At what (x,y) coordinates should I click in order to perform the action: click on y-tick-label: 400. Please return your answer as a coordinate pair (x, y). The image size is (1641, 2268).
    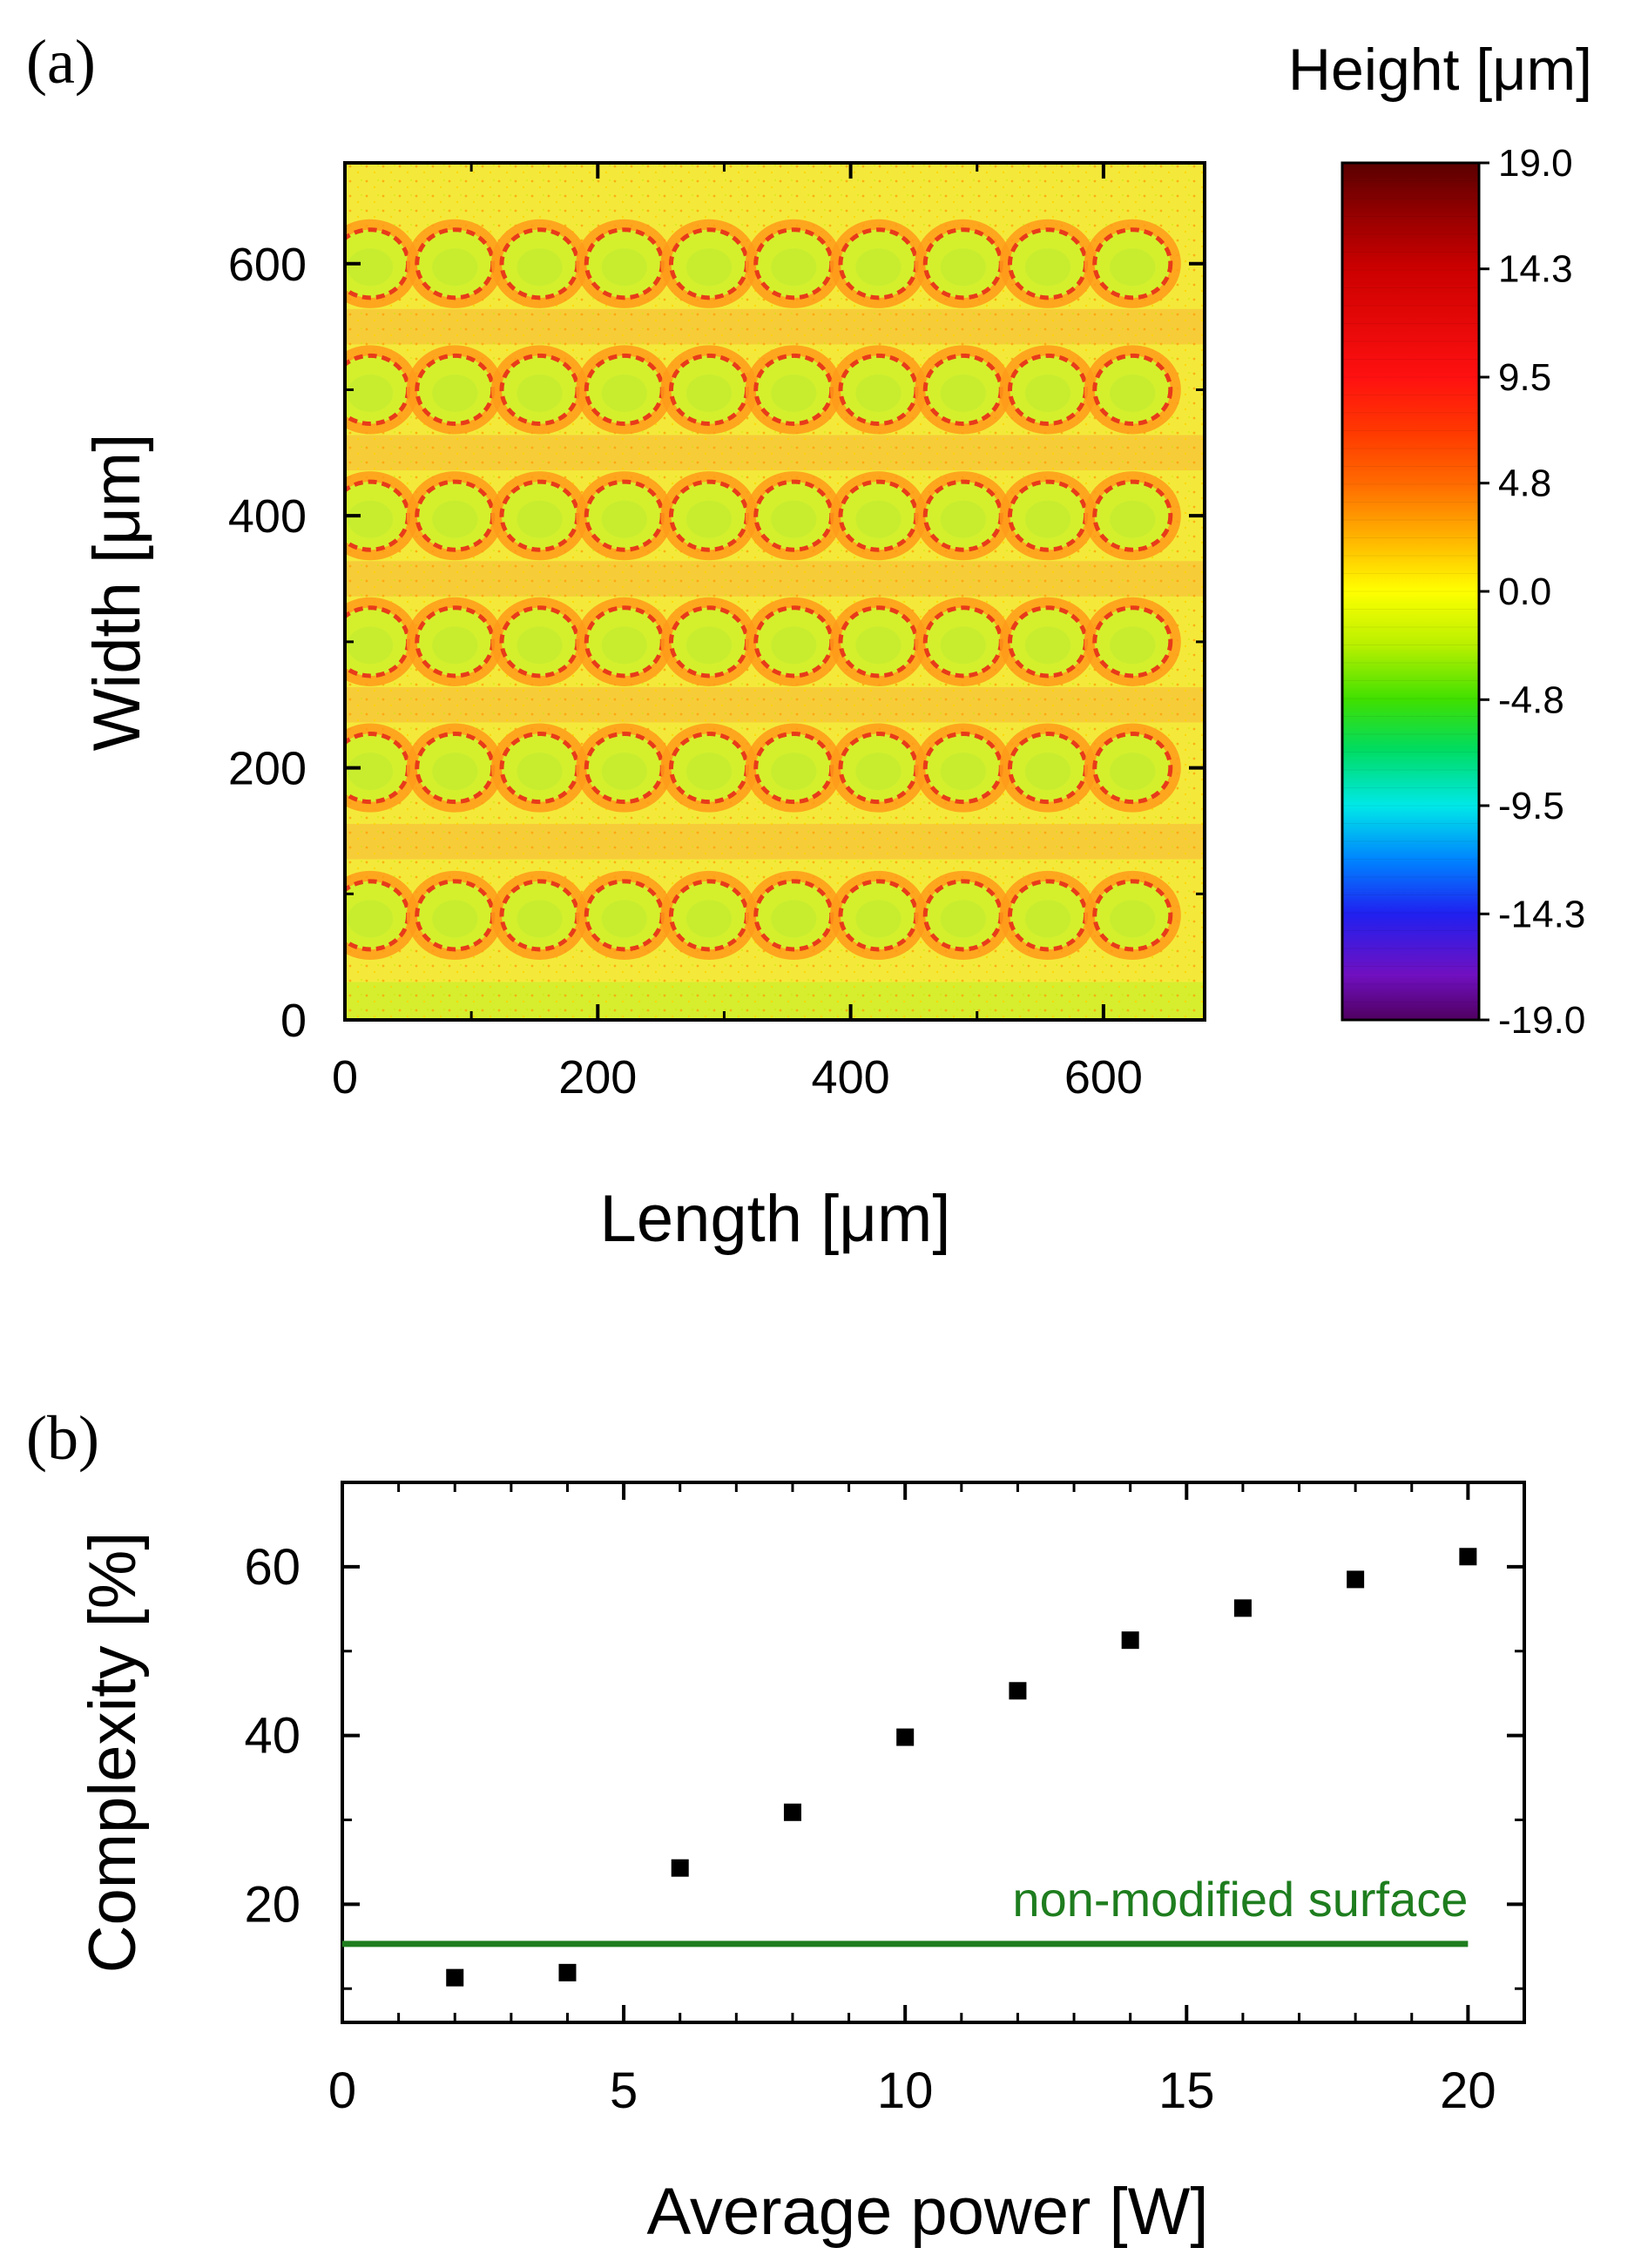
    Looking at the image, I should click on (267, 516).